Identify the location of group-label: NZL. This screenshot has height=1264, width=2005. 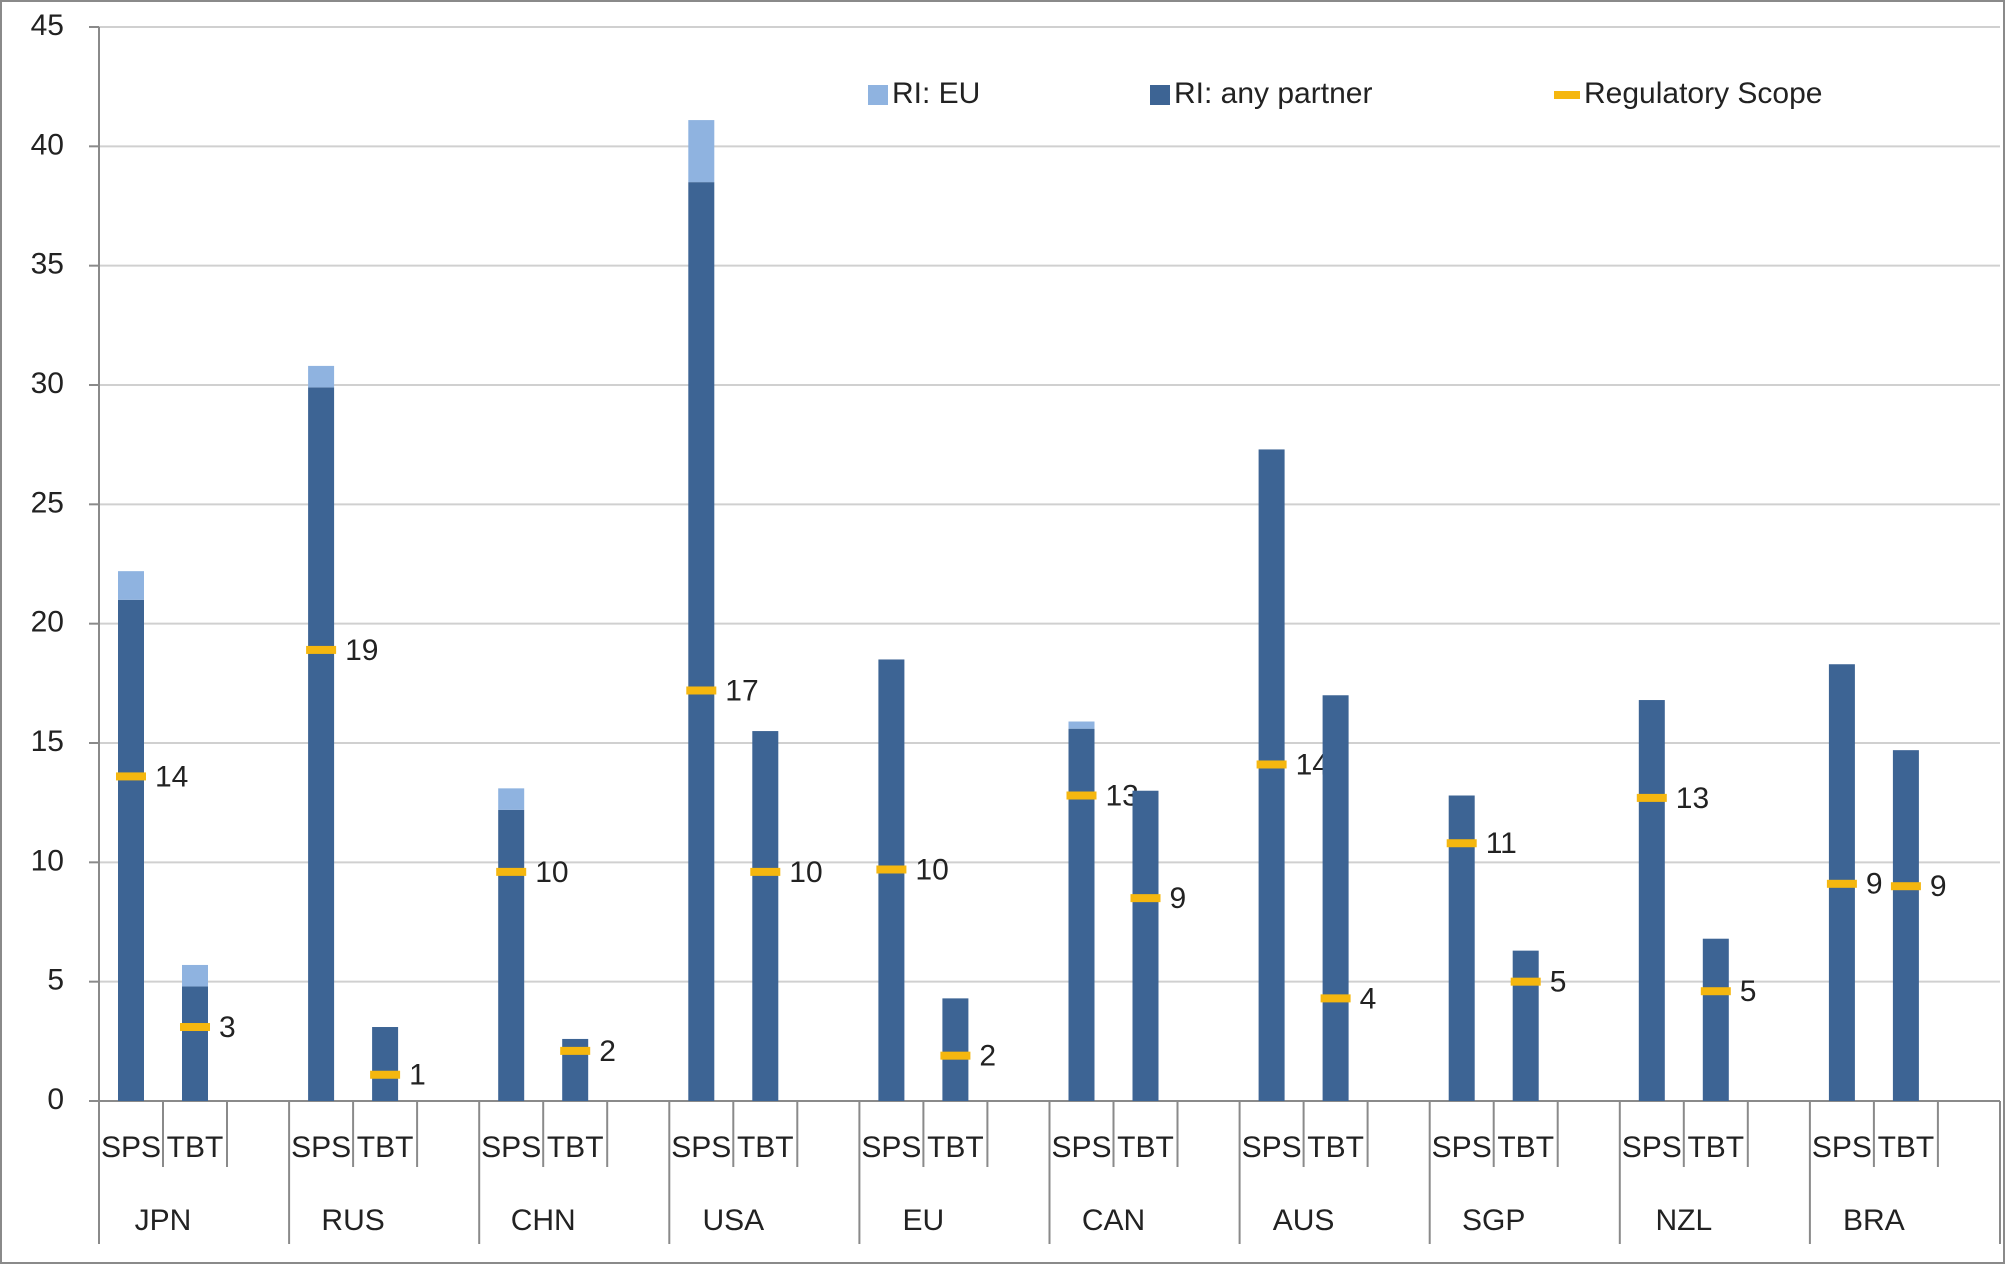
(1683, 1220).